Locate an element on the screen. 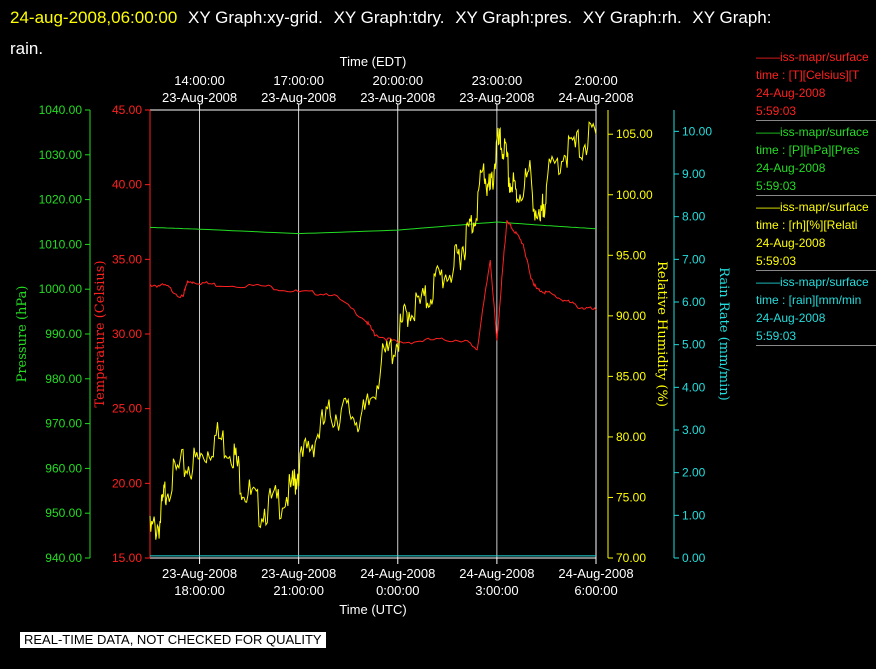 This screenshot has height=669, width=876. header-graph-1: XY Graph:xy-grid. is located at coordinates (255, 17).